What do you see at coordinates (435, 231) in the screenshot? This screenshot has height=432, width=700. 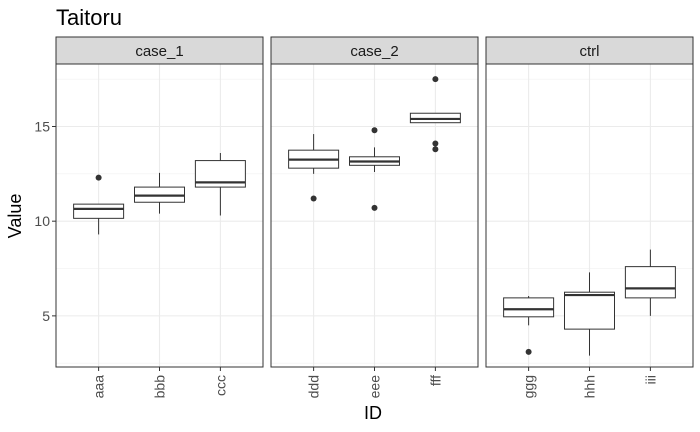 I see `box-fff: fff` at bounding box center [435, 231].